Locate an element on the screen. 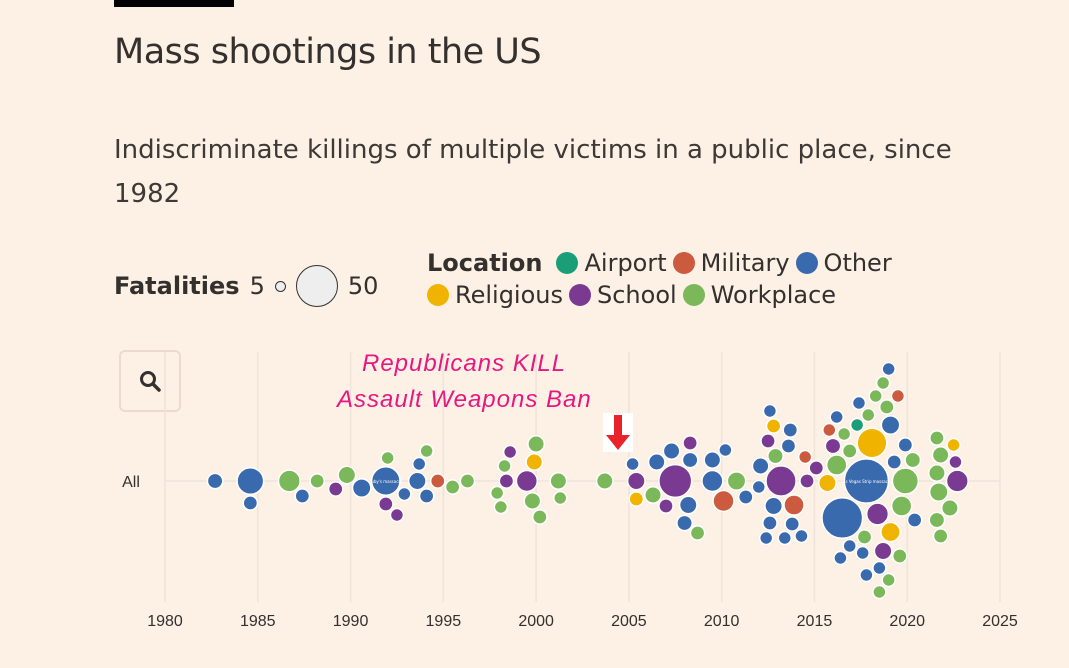 The image size is (1069, 668). size-legend: Fatalities 5 50 is located at coordinates (246, 286).